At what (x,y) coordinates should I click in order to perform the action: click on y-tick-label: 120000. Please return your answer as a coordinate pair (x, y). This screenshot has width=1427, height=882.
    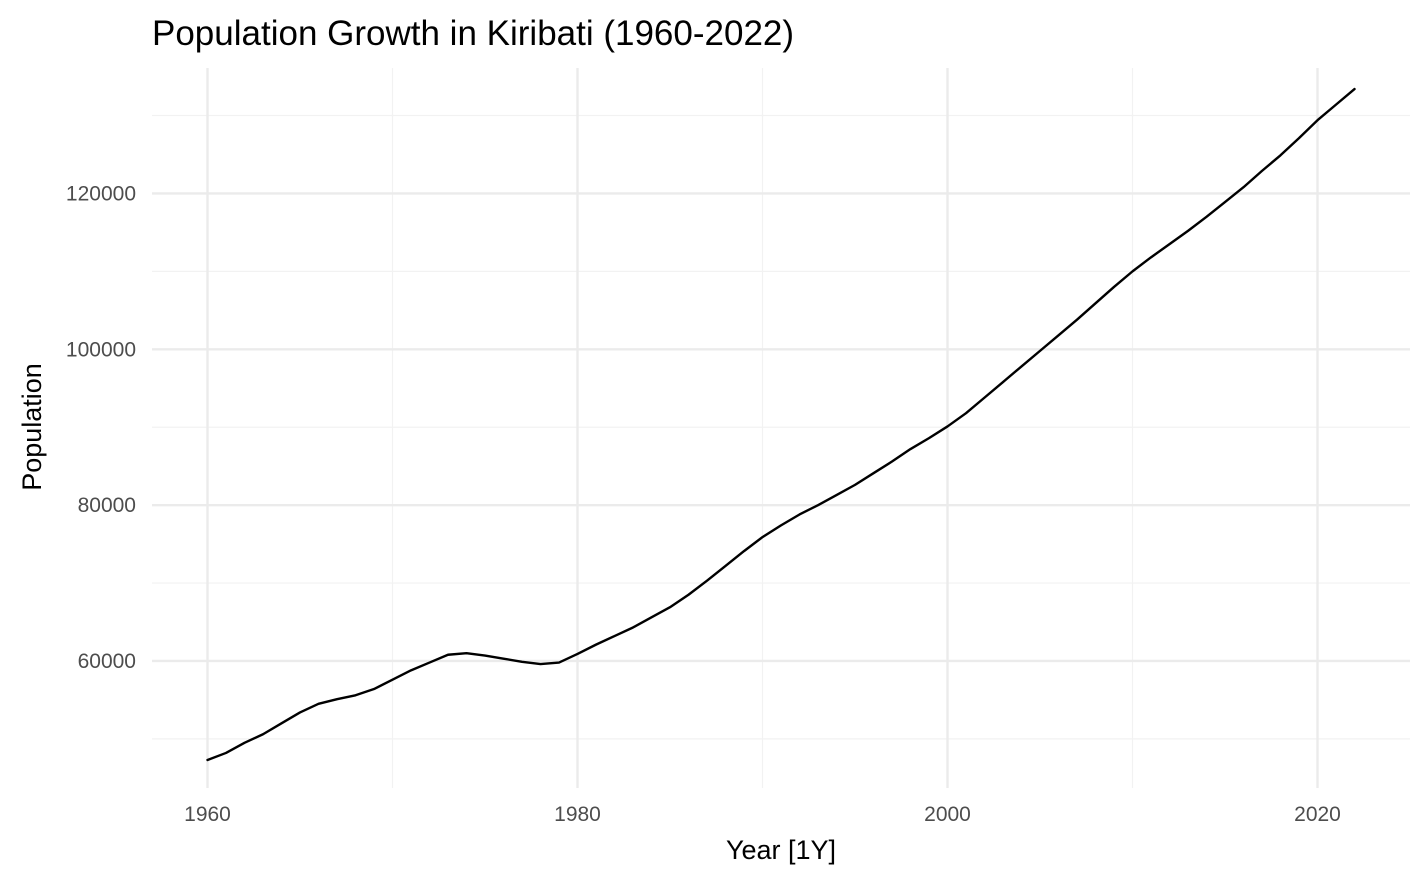
    Looking at the image, I should click on (101, 193).